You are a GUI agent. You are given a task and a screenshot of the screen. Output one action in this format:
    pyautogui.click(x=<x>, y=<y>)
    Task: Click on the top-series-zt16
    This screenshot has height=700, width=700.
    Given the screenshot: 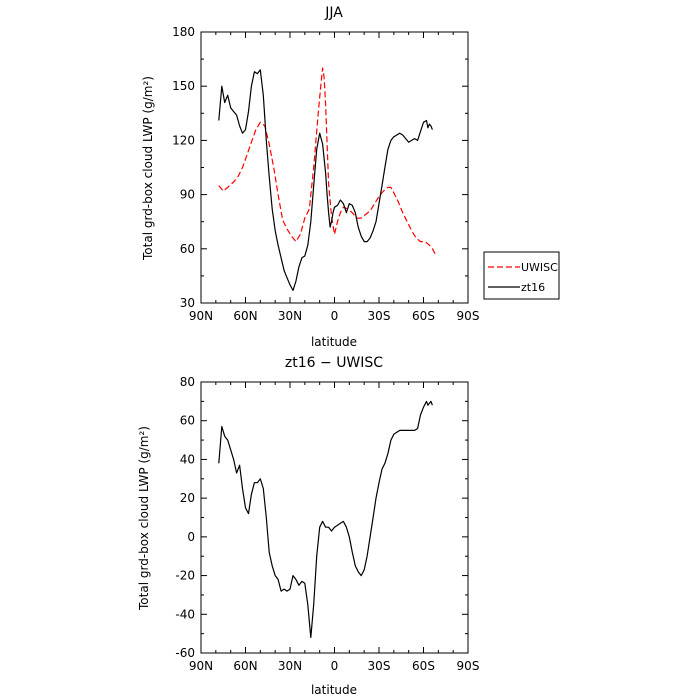 What is the action you would take?
    pyautogui.click(x=325, y=180)
    